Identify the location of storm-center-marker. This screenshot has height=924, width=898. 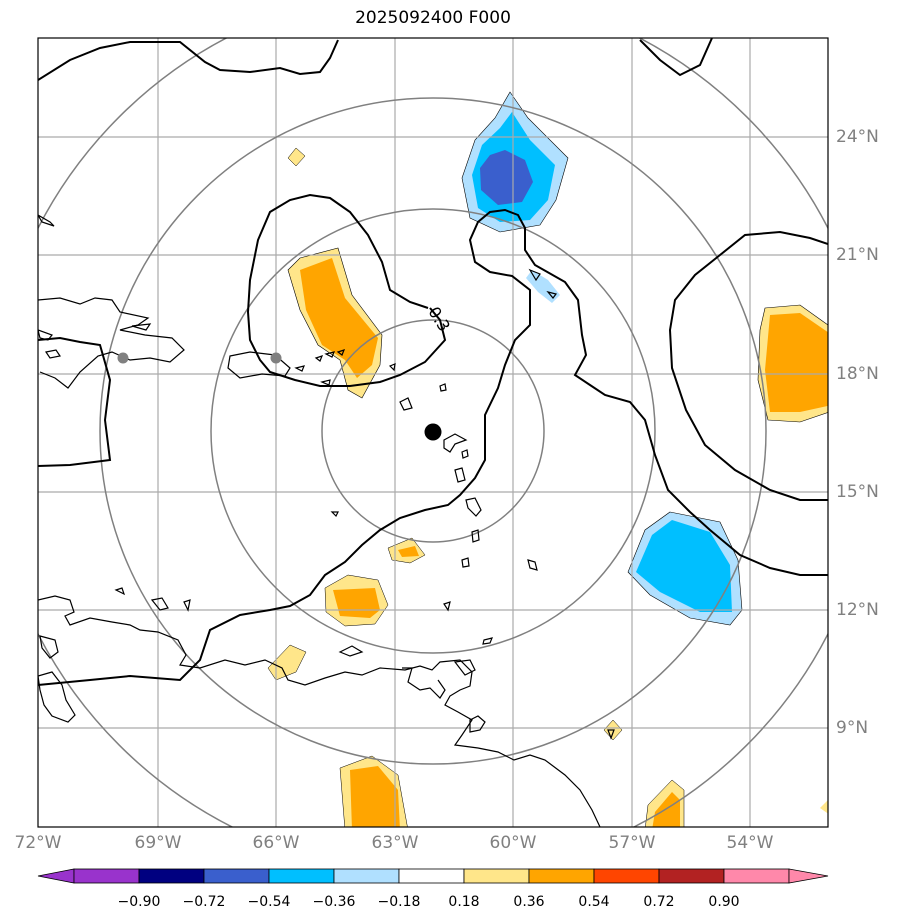
(433, 432).